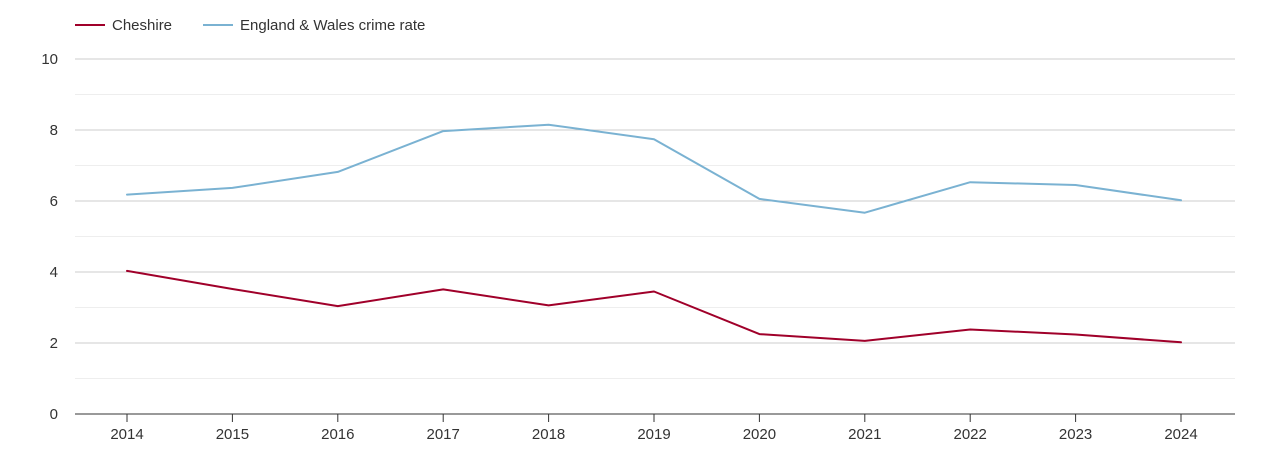 The image size is (1270, 450). What do you see at coordinates (142, 25) in the screenshot?
I see `legend-label-cheshire: Cheshire` at bounding box center [142, 25].